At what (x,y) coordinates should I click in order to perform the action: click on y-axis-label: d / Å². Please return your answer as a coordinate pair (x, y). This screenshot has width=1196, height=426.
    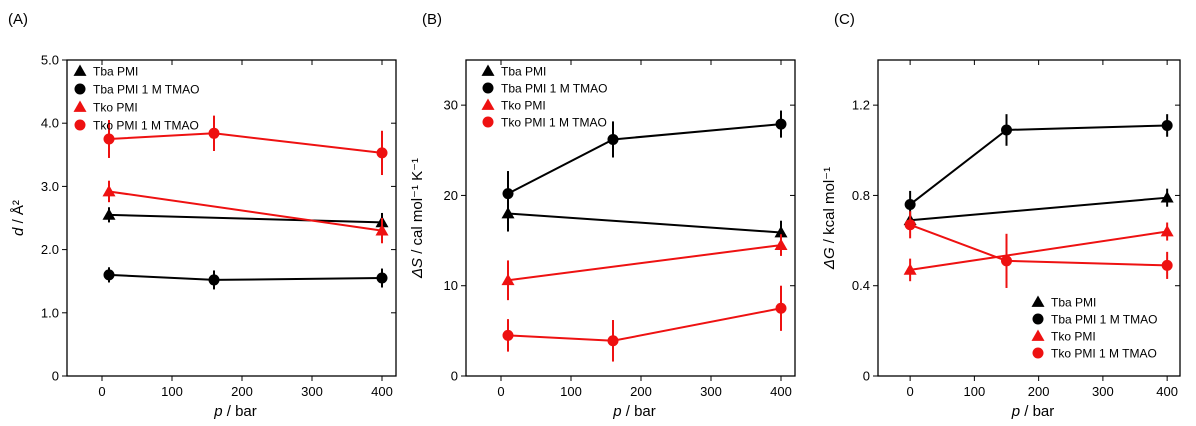
    Looking at the image, I should click on (18, 218).